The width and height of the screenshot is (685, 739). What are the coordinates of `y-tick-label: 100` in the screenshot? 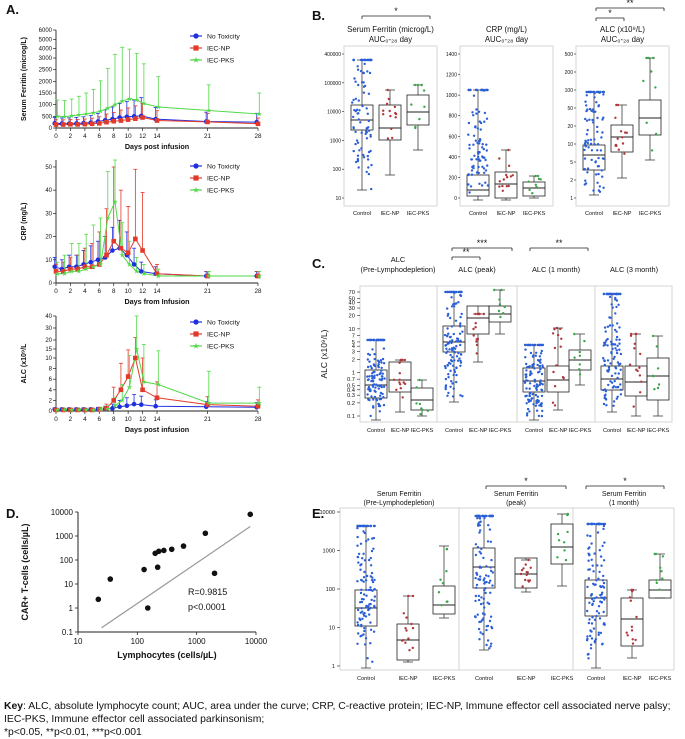 It's located at (569, 91).